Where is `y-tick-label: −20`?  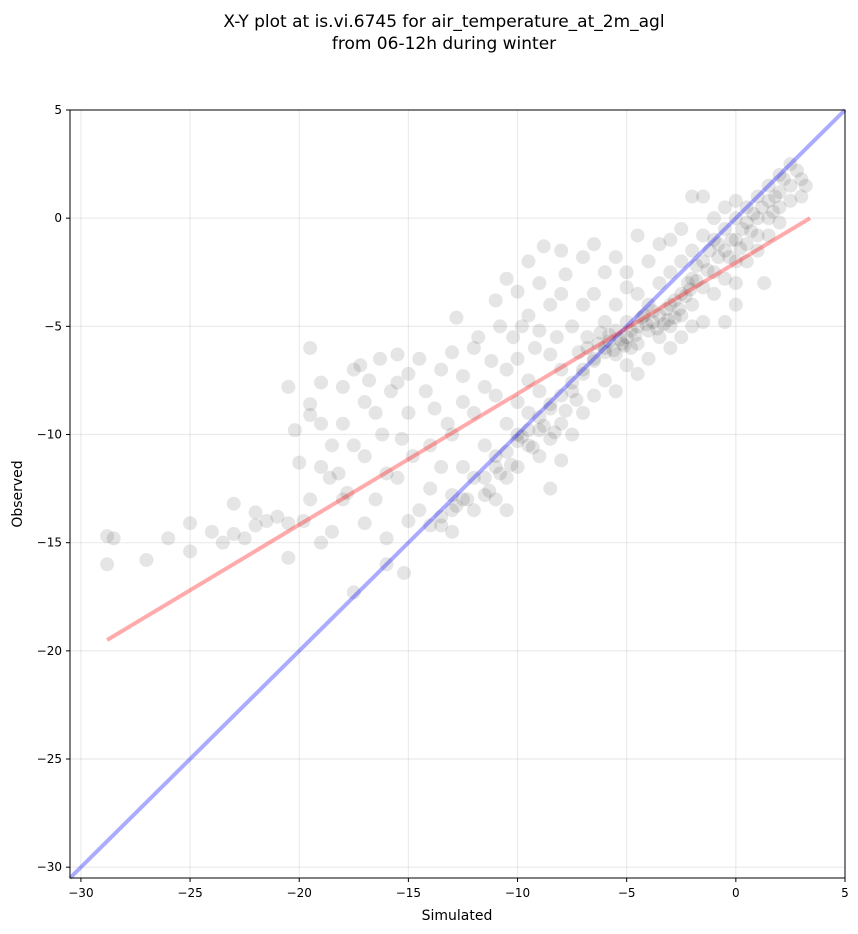 y-tick-label: −20 is located at coordinates (49, 651).